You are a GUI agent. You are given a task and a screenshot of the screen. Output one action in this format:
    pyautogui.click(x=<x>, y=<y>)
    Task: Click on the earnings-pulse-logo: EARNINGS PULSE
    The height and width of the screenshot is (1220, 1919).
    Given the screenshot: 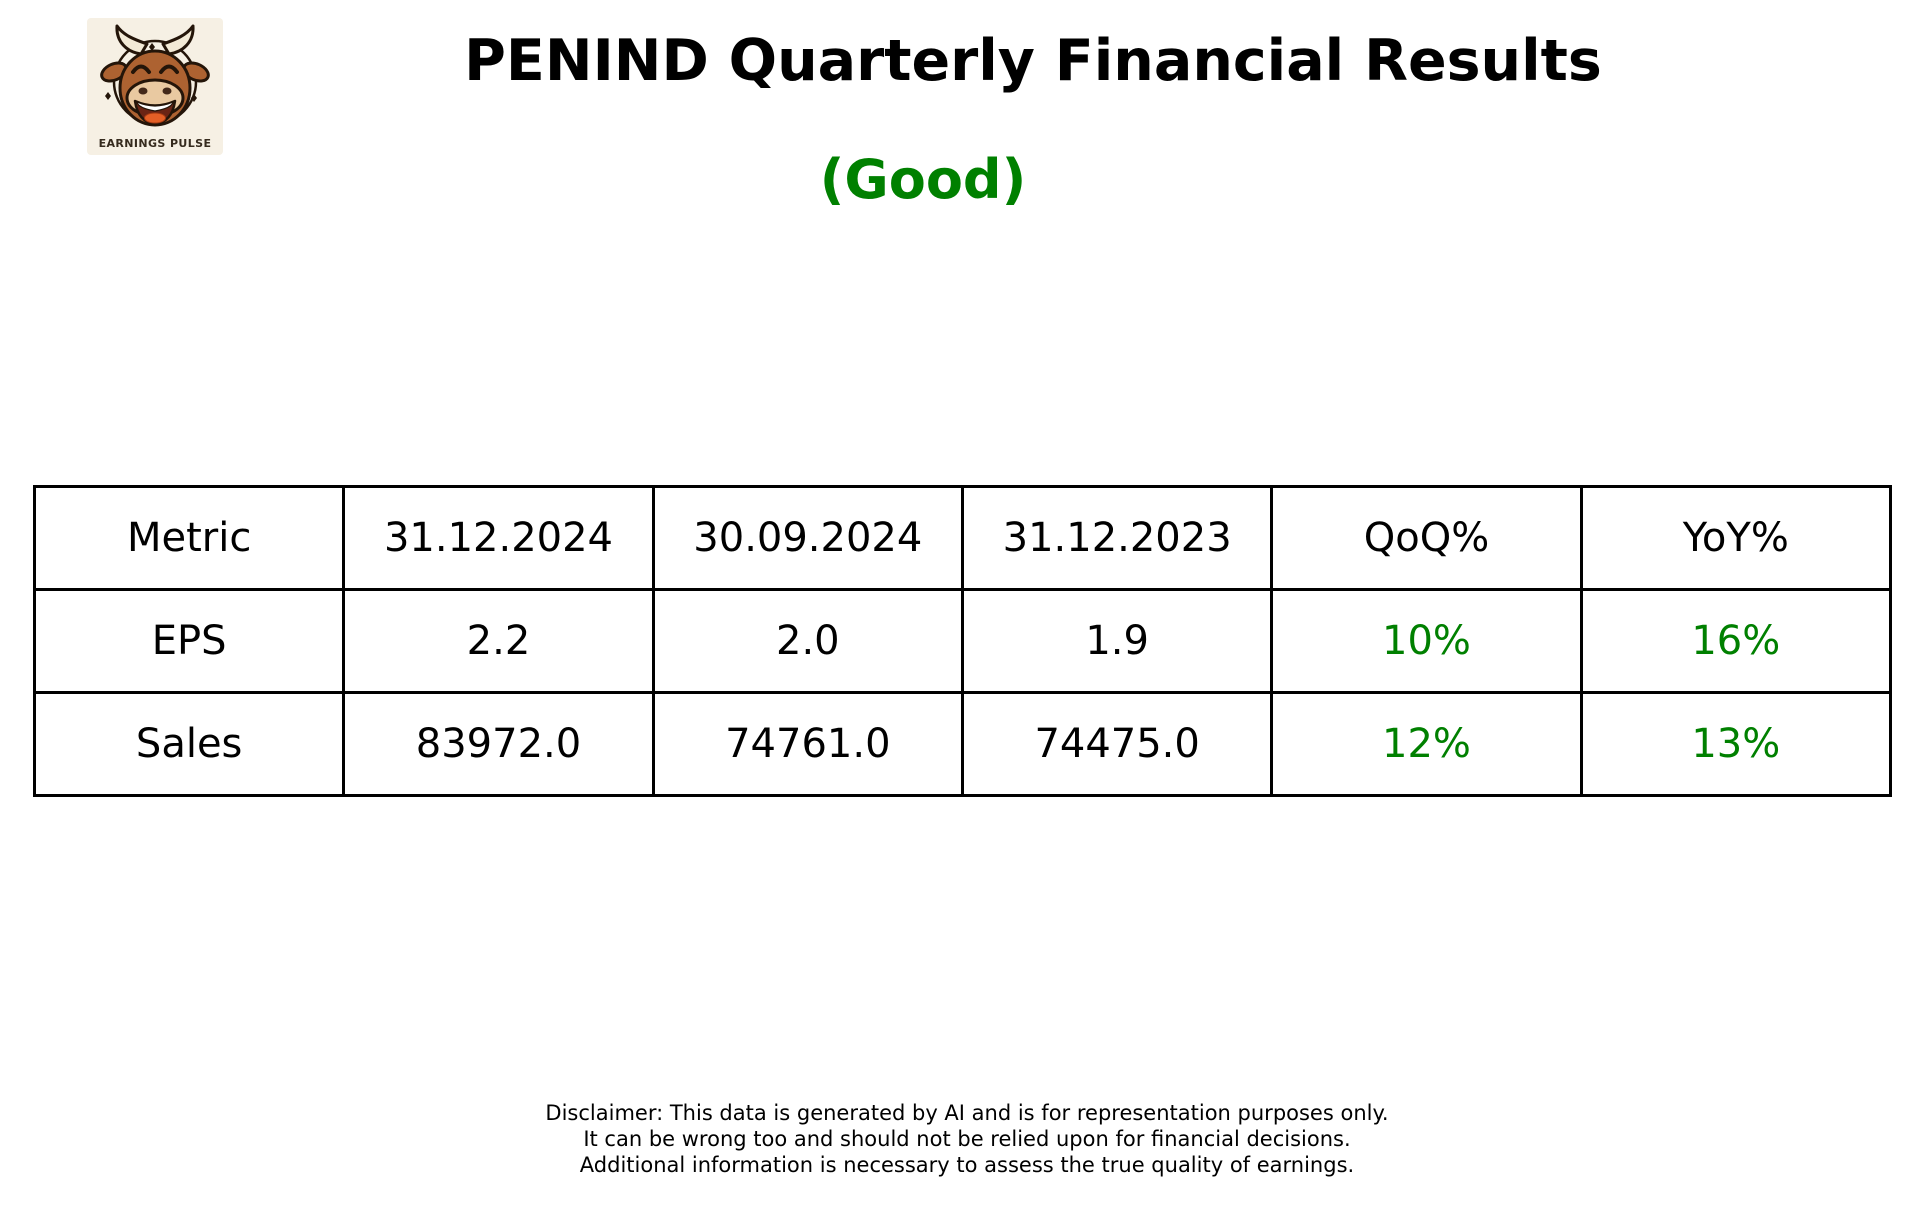 What is the action you would take?
    pyautogui.click(x=155, y=86)
    